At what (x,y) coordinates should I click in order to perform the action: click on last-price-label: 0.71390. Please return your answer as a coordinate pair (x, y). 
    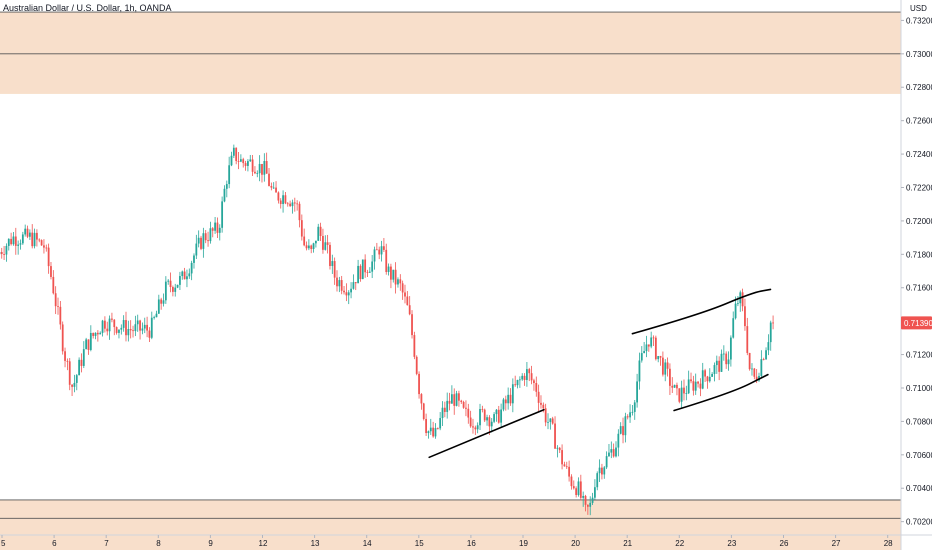
    Looking at the image, I should click on (918, 323).